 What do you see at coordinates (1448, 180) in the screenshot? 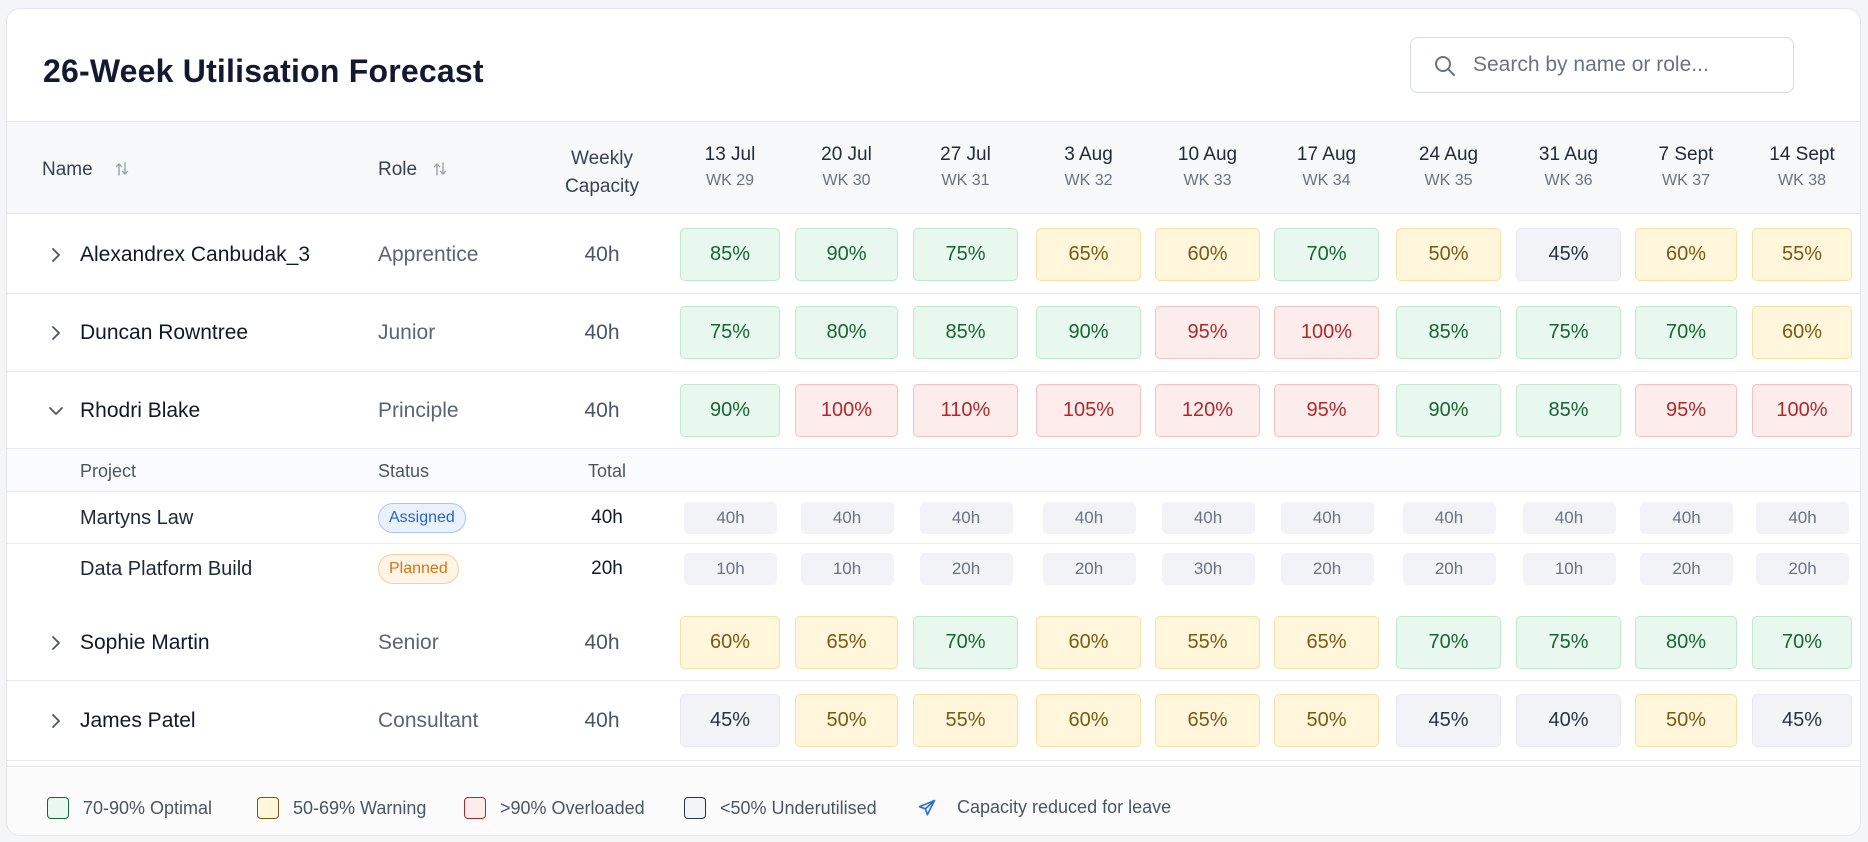
I see `week-number: WK 35` at bounding box center [1448, 180].